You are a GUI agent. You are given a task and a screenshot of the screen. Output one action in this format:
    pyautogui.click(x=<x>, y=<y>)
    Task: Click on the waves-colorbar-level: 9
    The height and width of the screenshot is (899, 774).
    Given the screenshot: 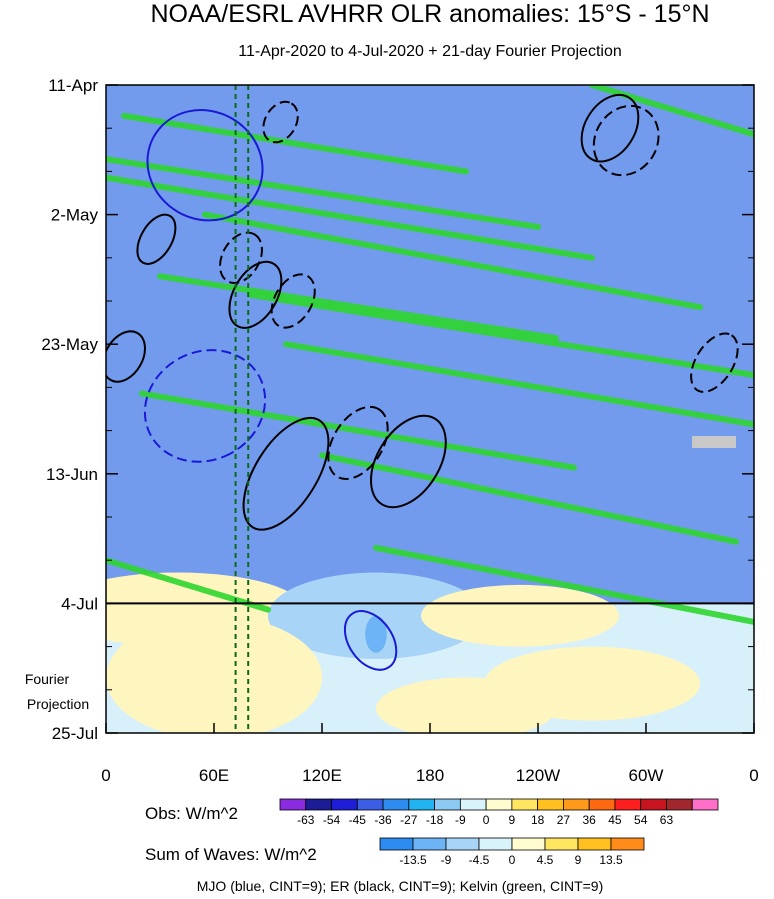 What is the action you would take?
    pyautogui.click(x=578, y=860)
    